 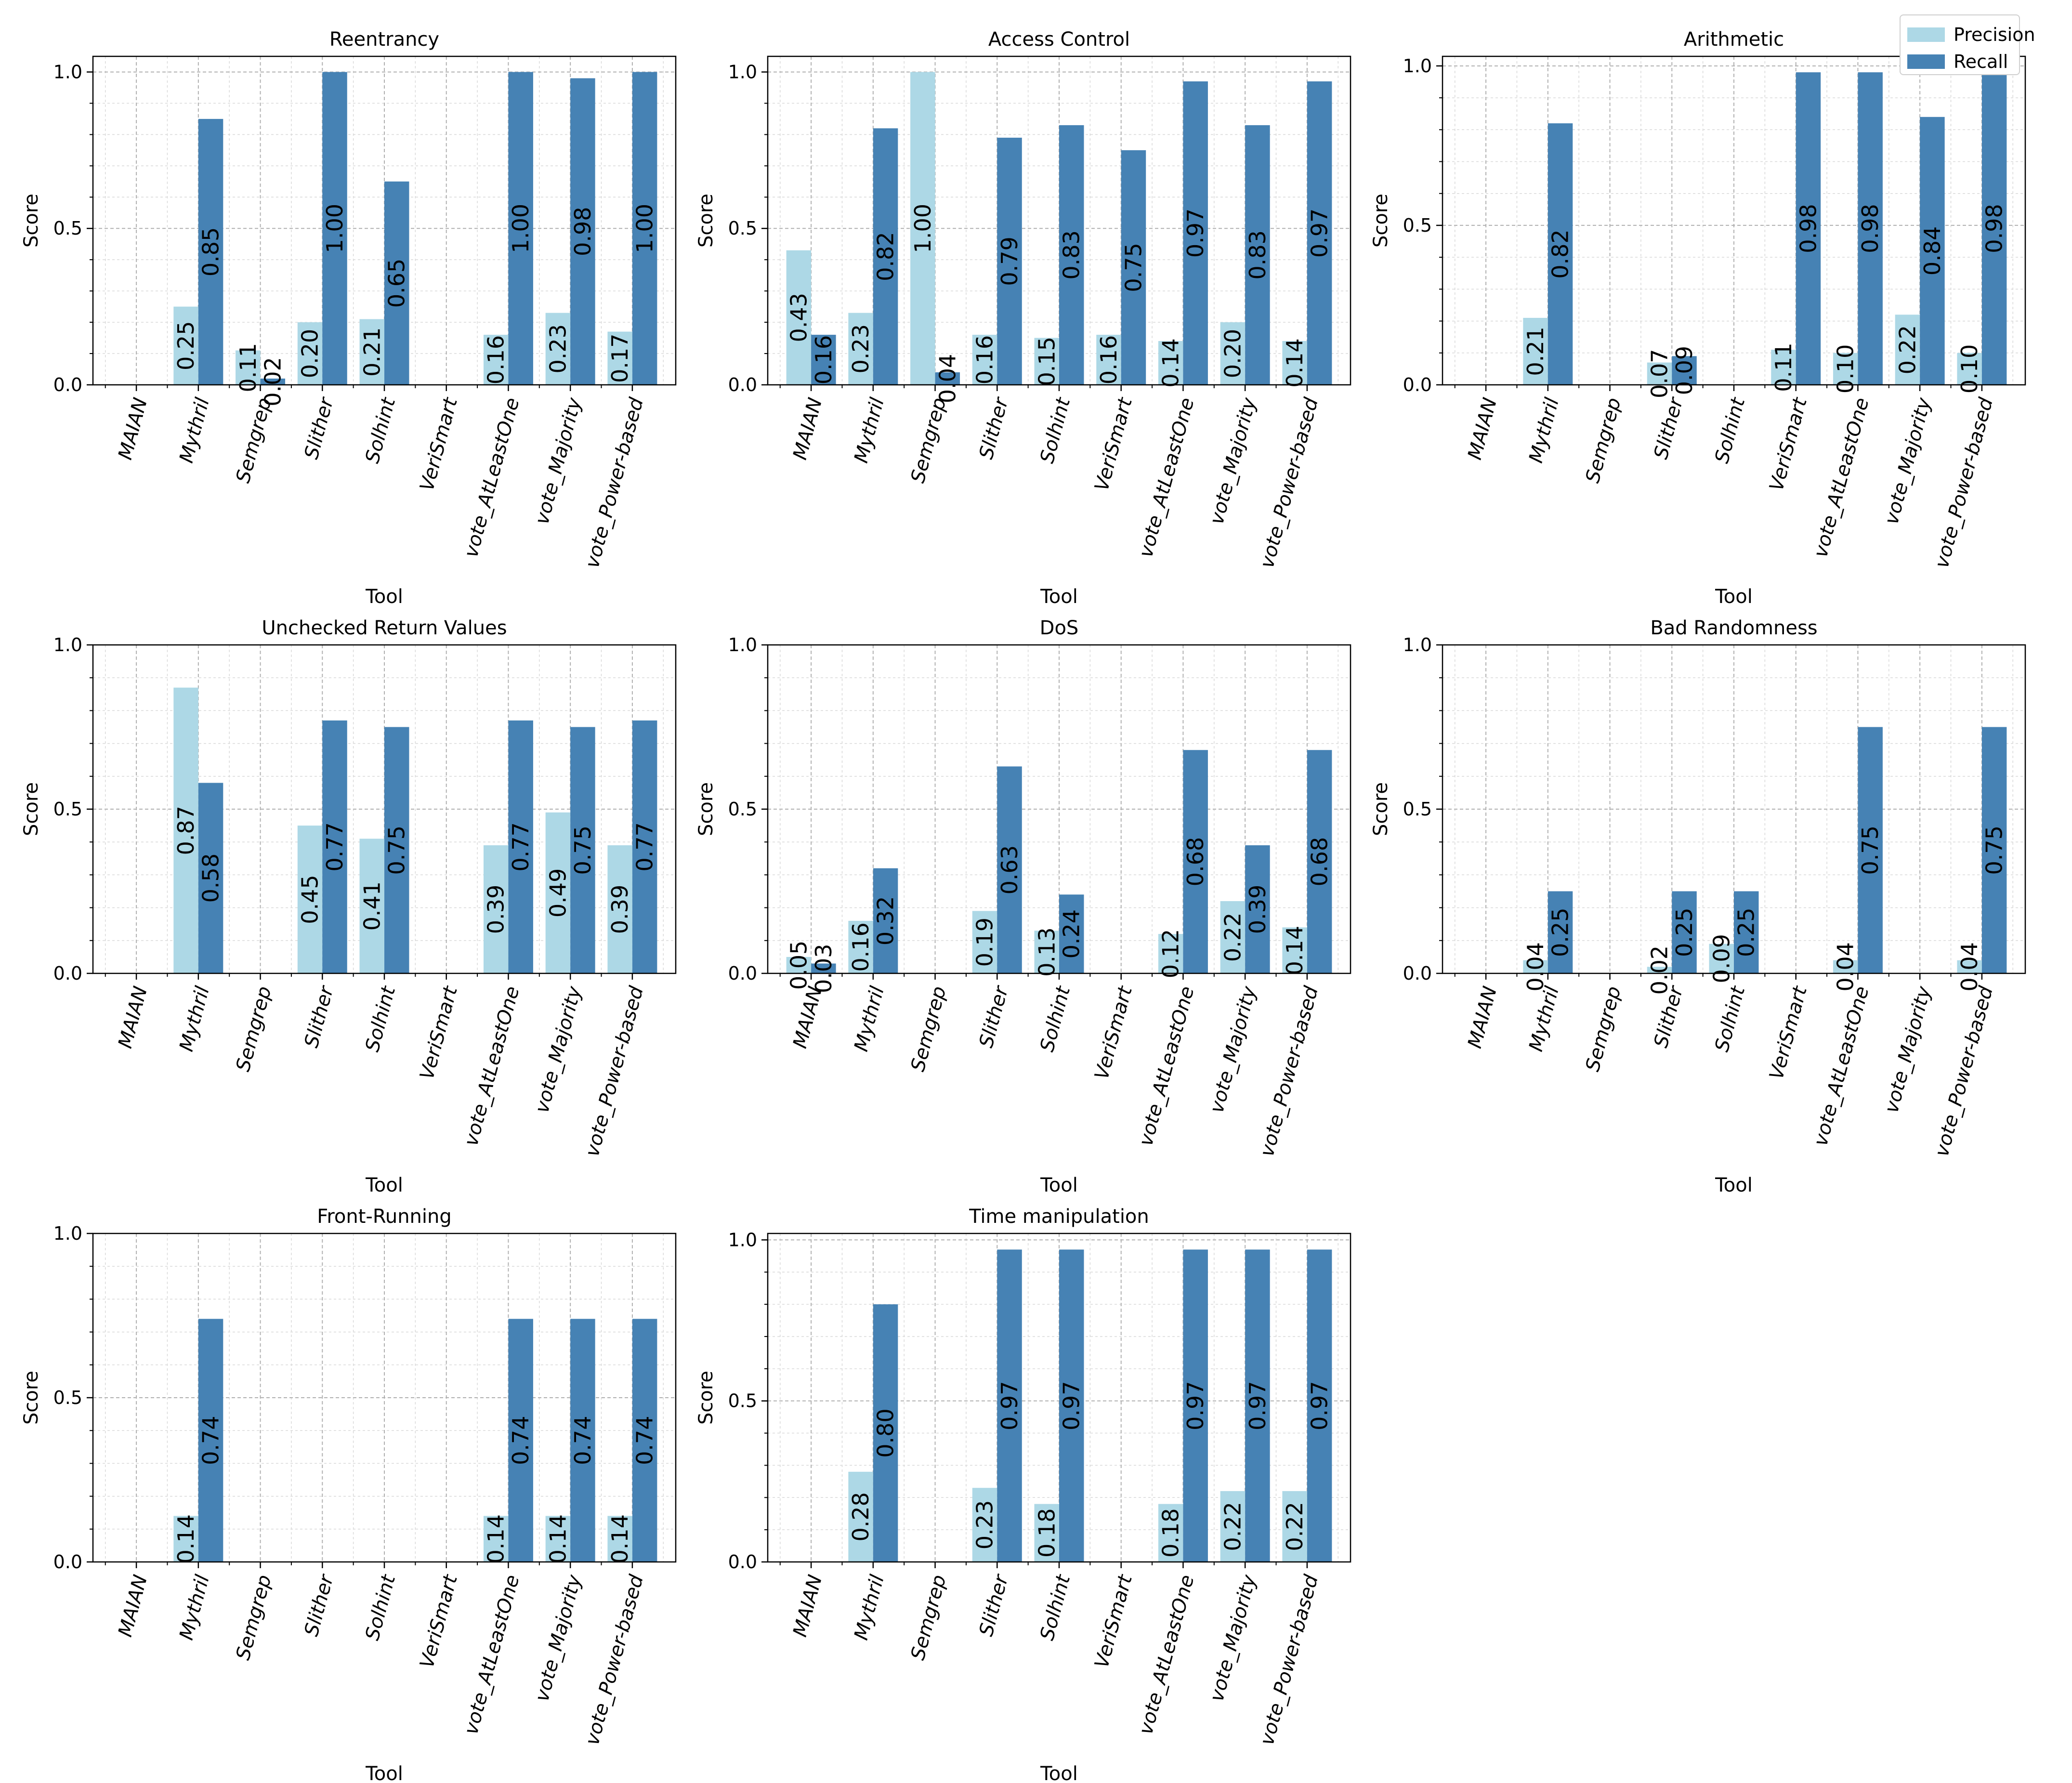 I want to click on chart-front-running-ytick-label: 1.0, so click(x=68, y=1233).